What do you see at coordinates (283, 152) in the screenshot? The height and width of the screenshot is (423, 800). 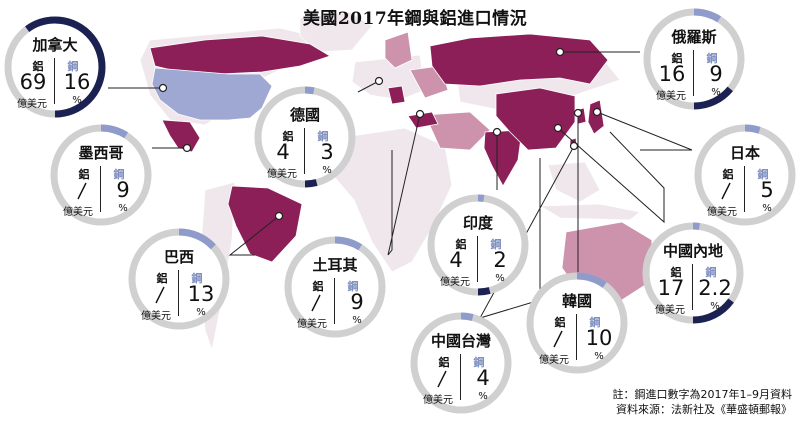 I see `aluminum-value: 4` at bounding box center [283, 152].